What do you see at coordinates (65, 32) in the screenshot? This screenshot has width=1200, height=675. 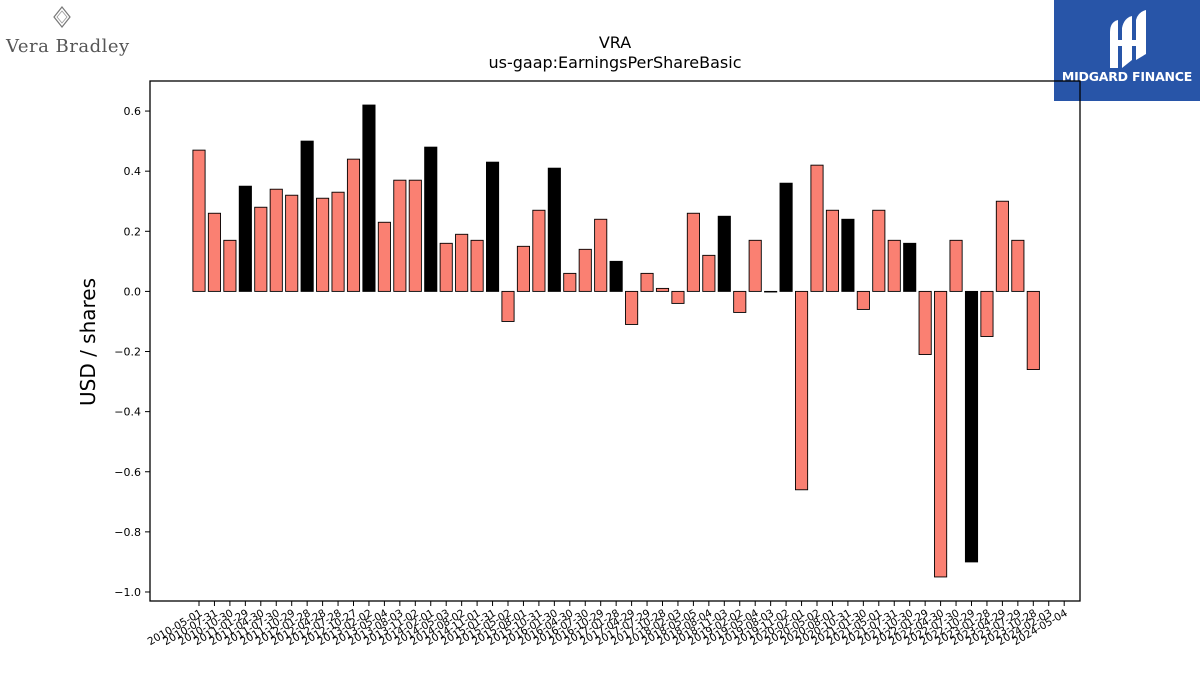 I see `vera-bradley-logo: Vera Bradley` at bounding box center [65, 32].